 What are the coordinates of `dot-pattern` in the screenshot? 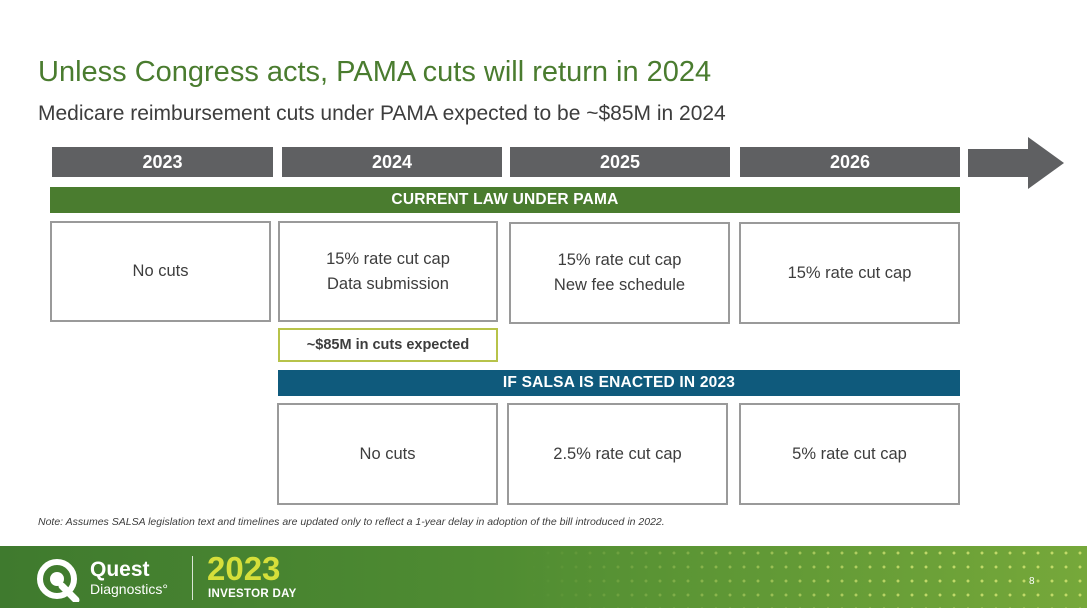 It's located at (807, 577).